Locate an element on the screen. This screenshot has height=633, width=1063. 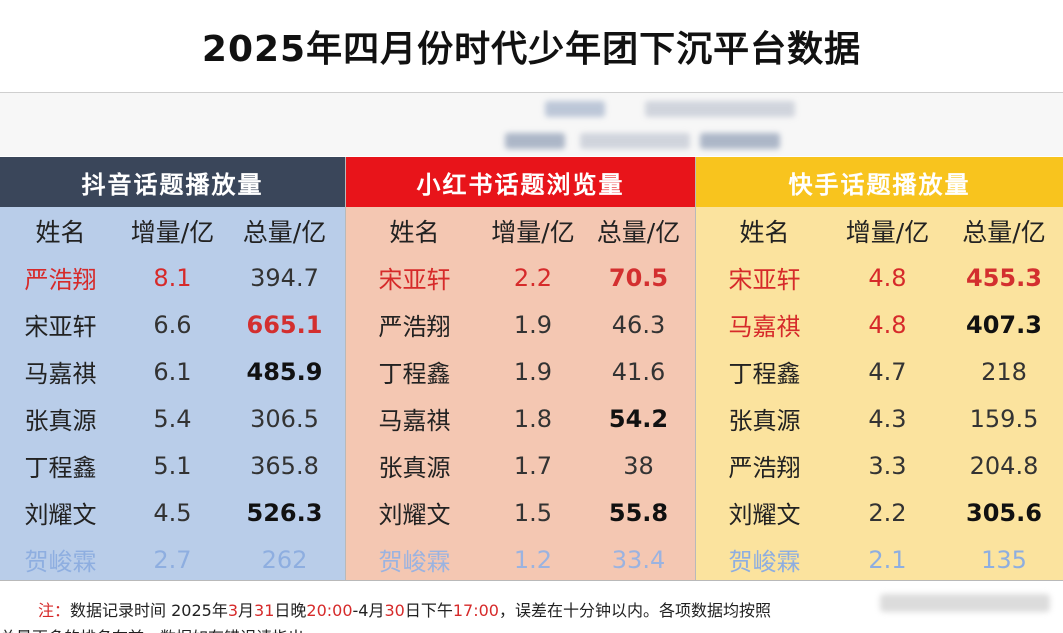
table-row: 马嘉祺 1.8 54.2 is located at coordinates (520, 418).